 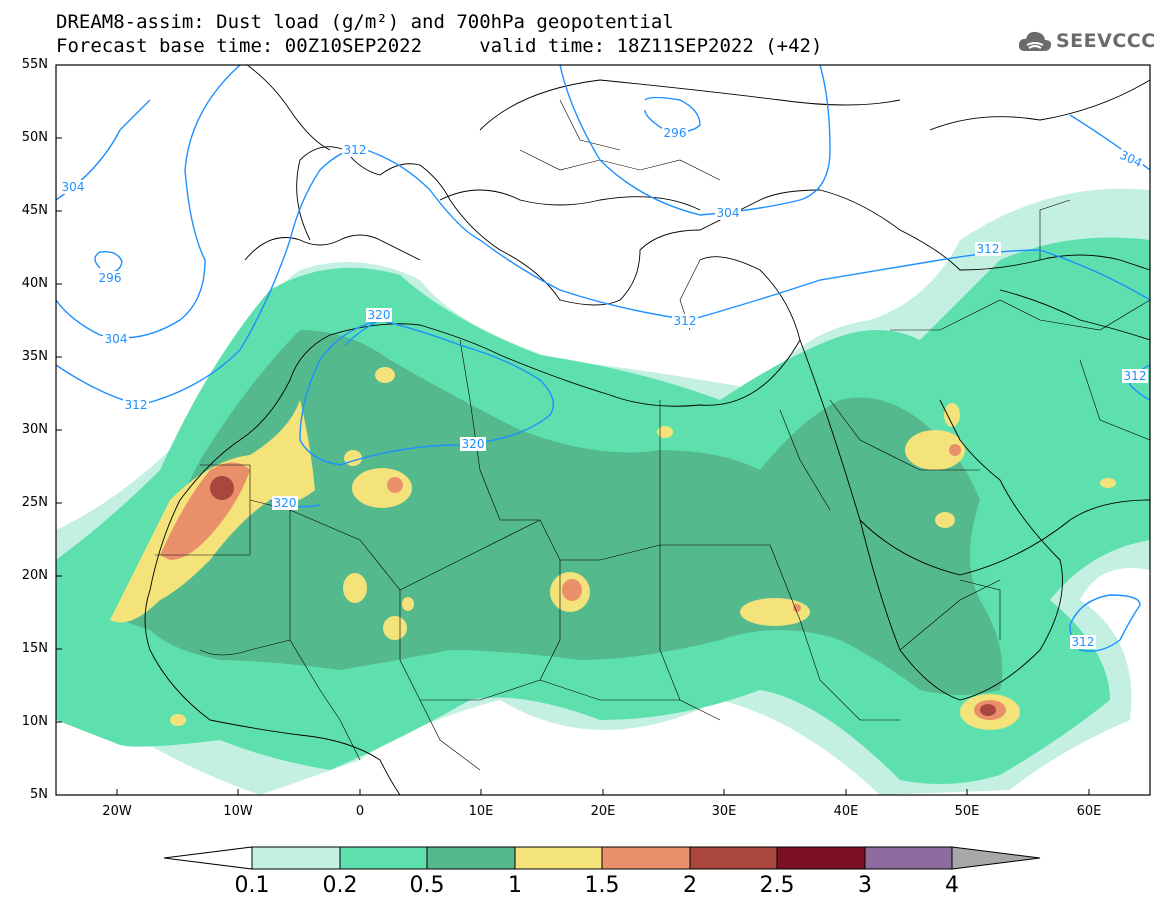 What do you see at coordinates (481, 811) in the screenshot?
I see `lon-label: 10E` at bounding box center [481, 811].